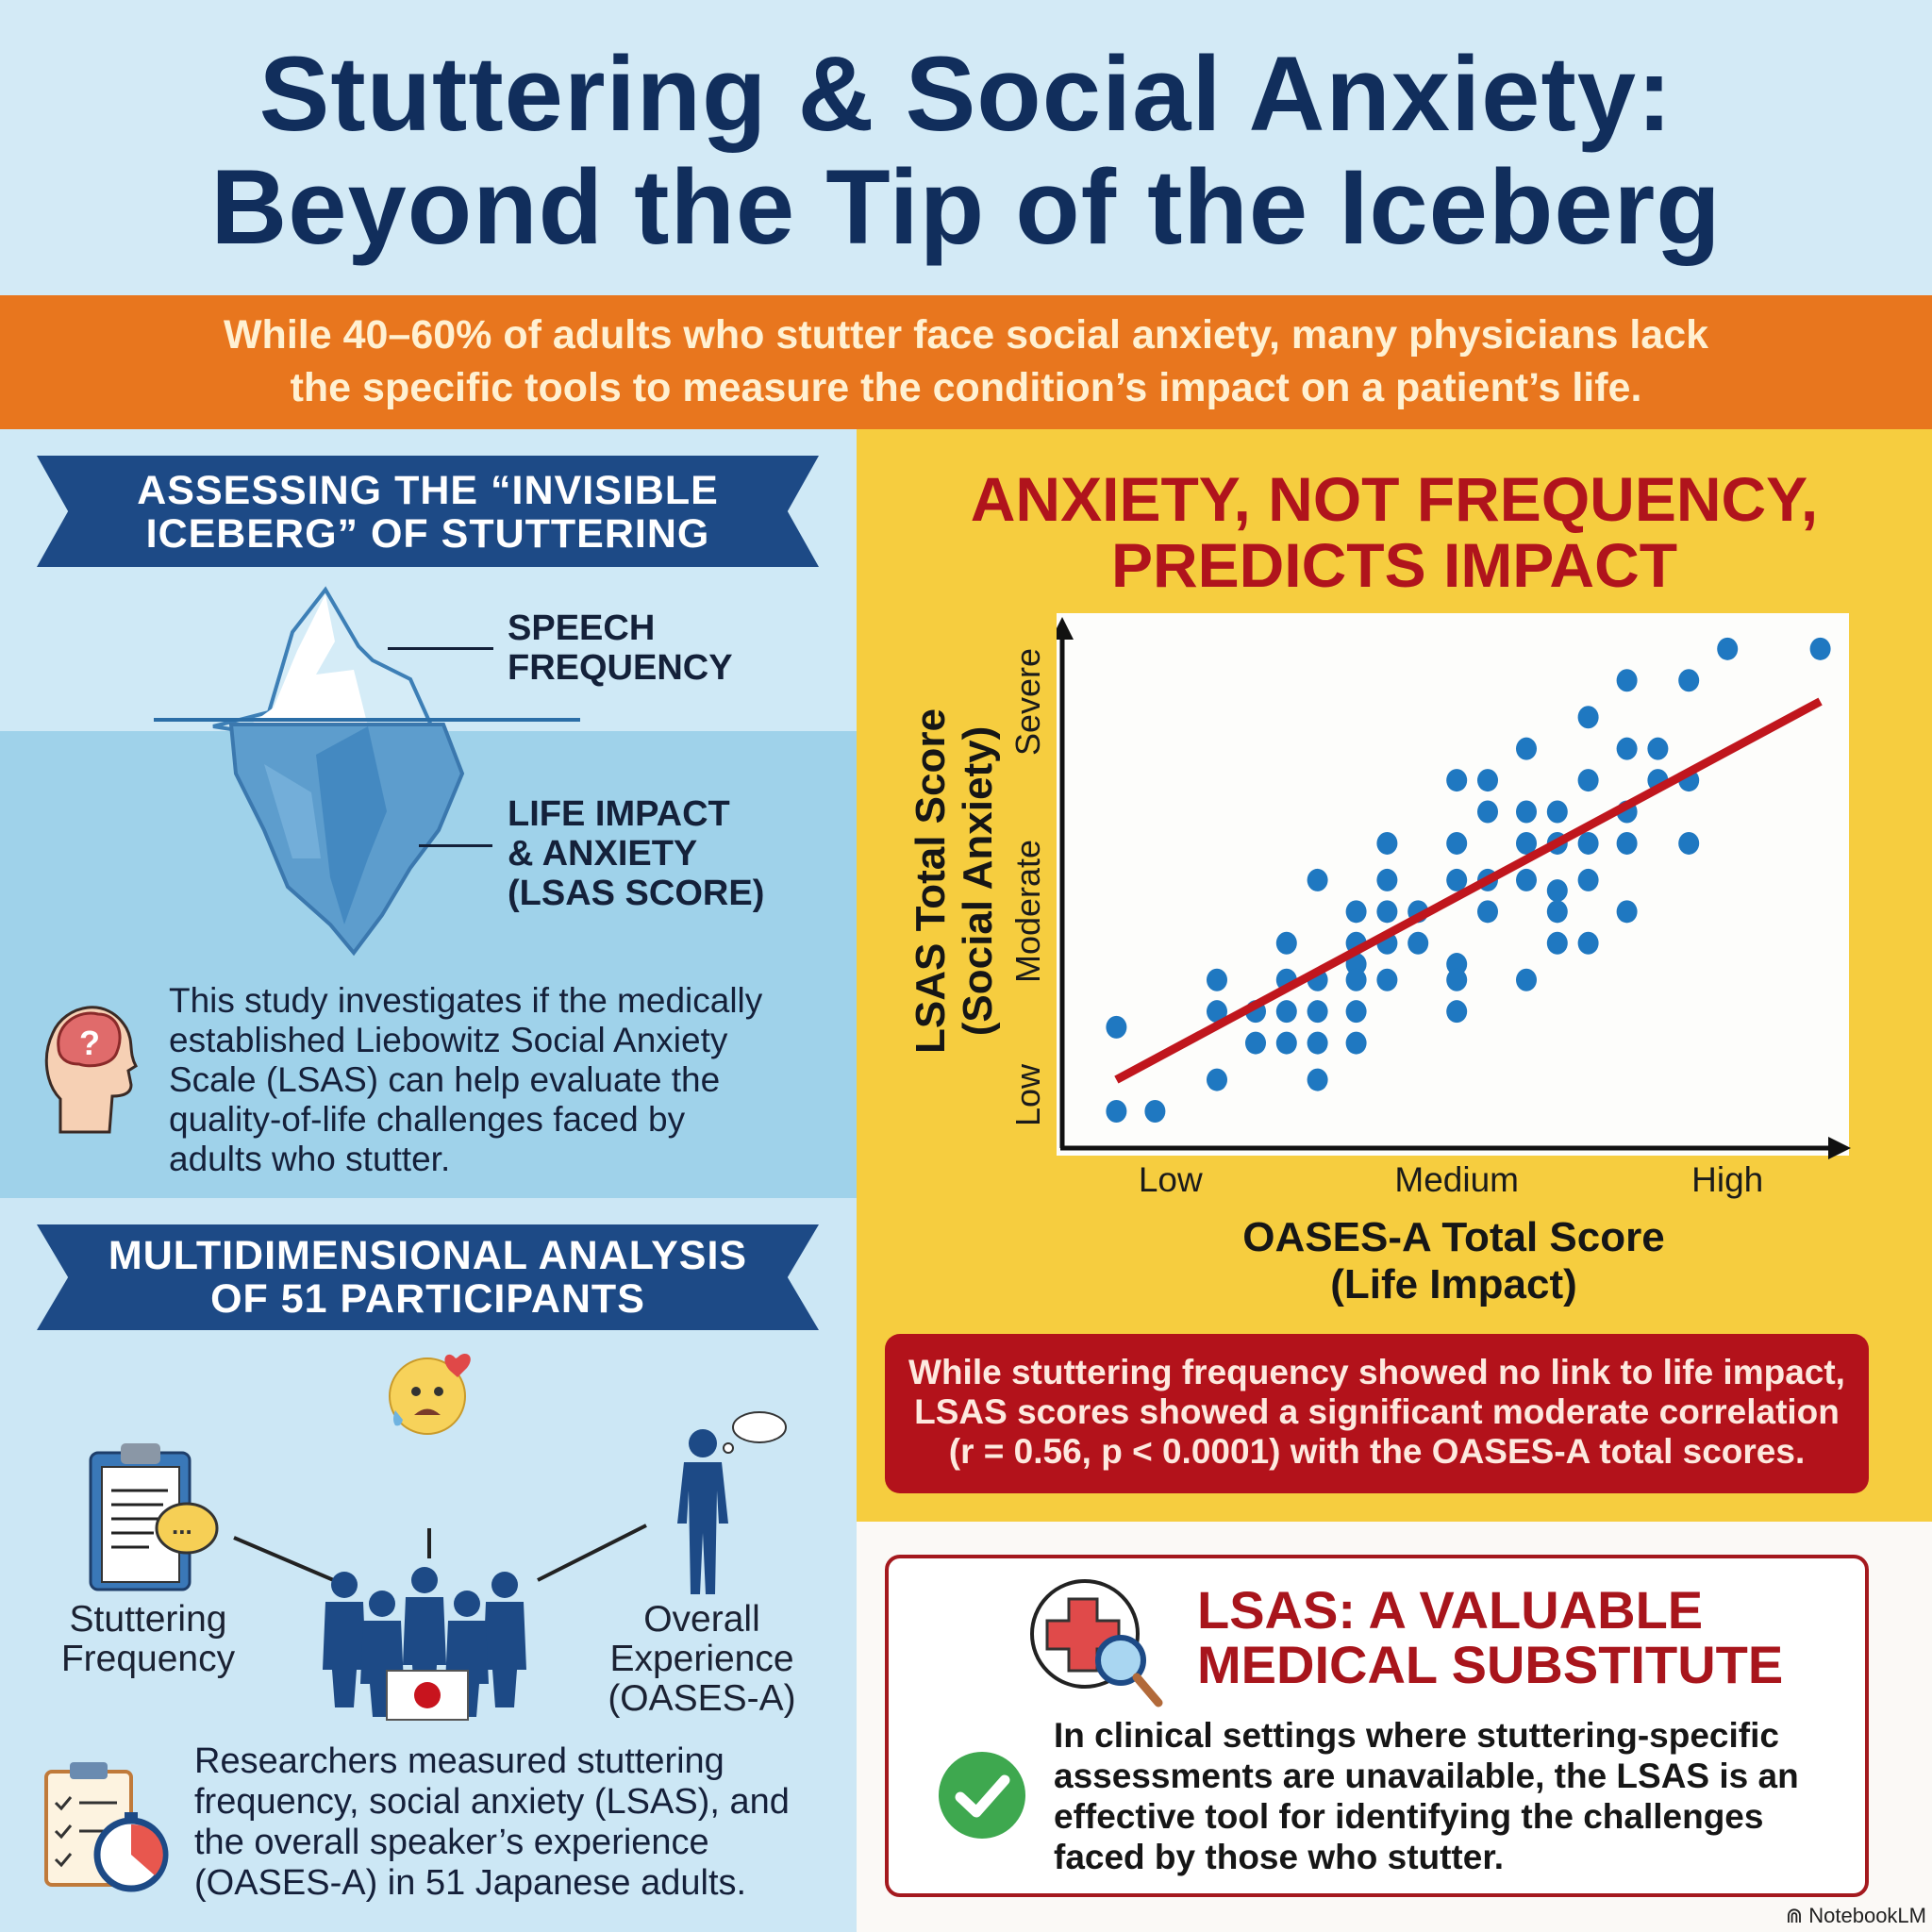  I want to click on scatter-chart, so click(1454, 888).